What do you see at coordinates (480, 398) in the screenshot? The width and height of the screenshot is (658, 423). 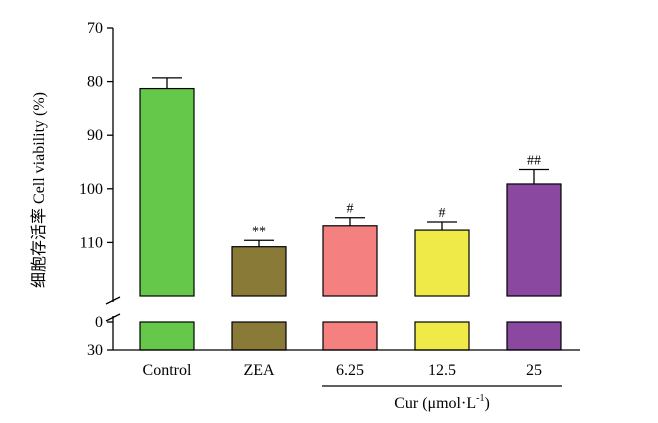 I see `cur-unit-superscript: -1` at bounding box center [480, 398].